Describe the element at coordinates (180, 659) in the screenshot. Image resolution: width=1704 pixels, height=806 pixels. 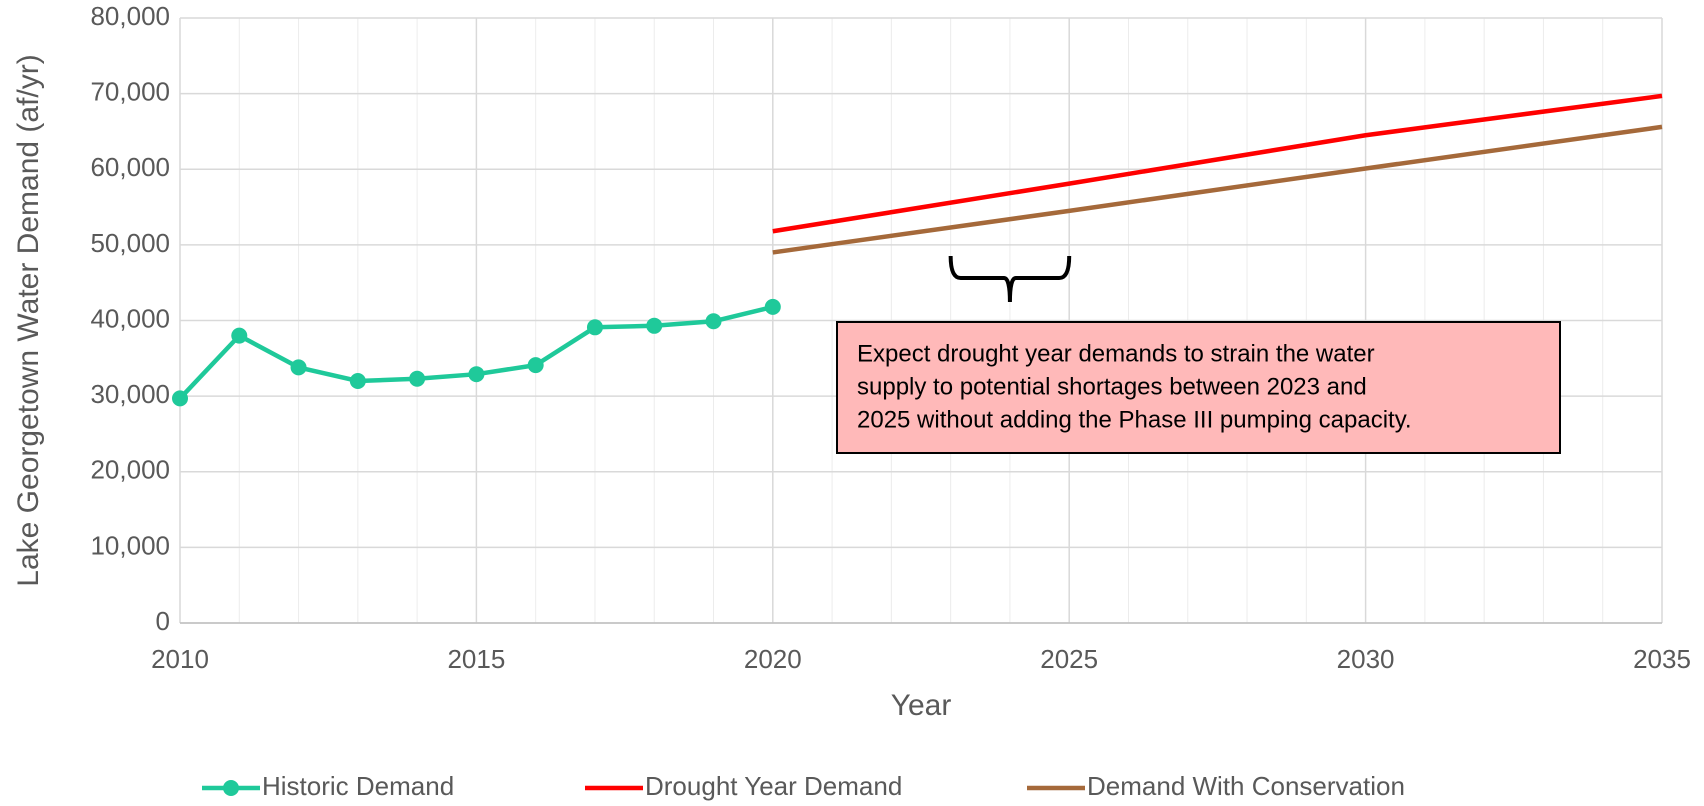
I see `x-tick-label: 2010` at that location.